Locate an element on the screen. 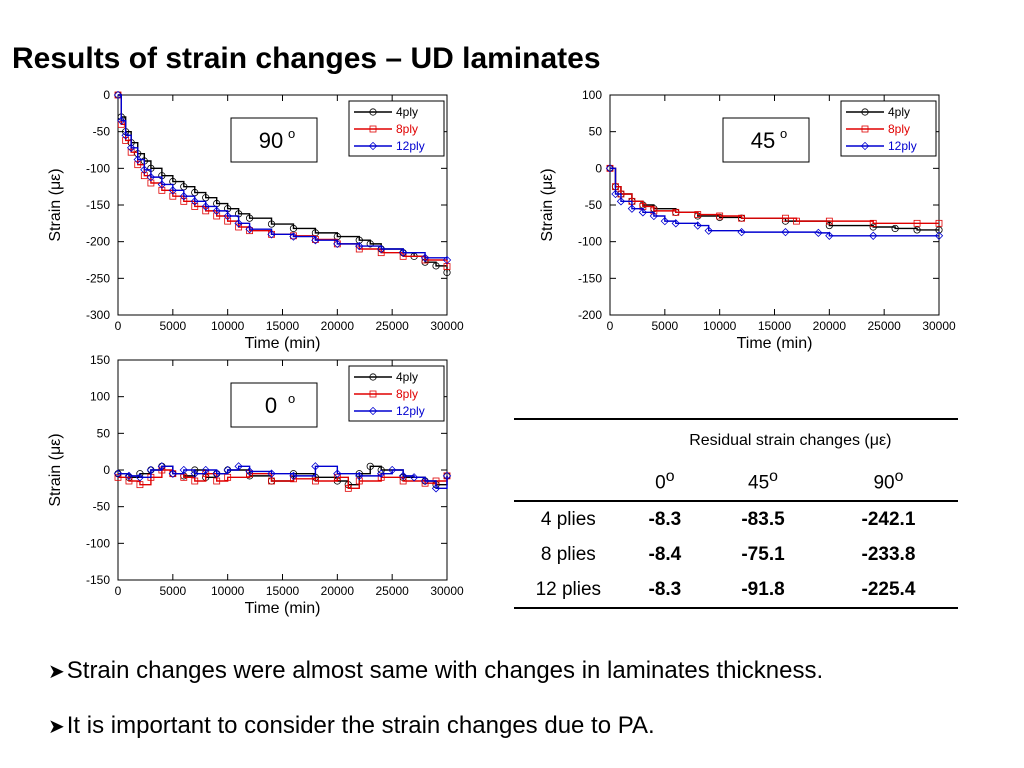 This screenshot has width=1024, height=768. angle-tag-label: 90 is located at coordinates (271, 140).